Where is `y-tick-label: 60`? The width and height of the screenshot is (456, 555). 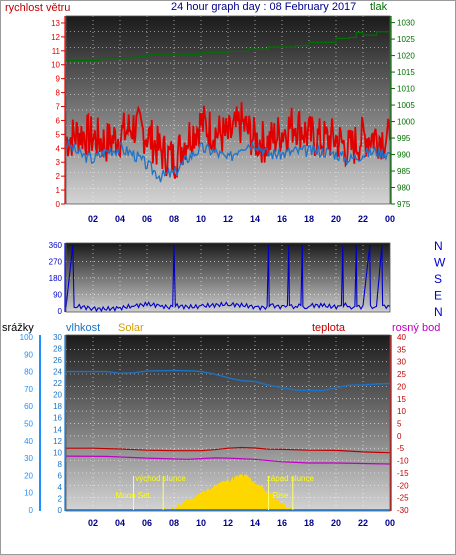 y-tick-label: 60 is located at coordinates (28, 406).